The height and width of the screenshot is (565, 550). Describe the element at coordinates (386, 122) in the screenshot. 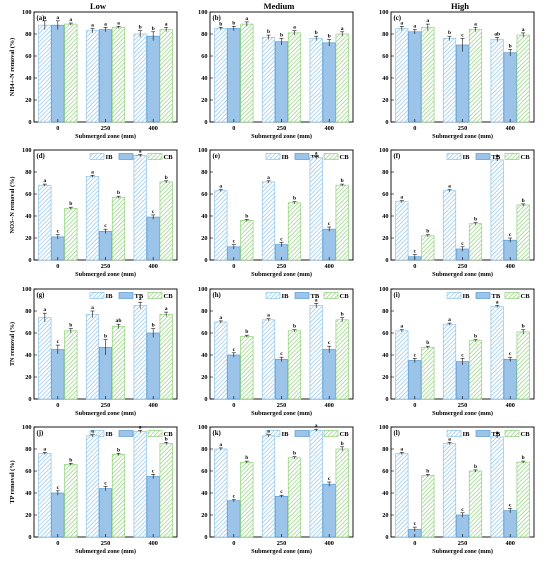

I see `y-tick-label: 0` at that location.